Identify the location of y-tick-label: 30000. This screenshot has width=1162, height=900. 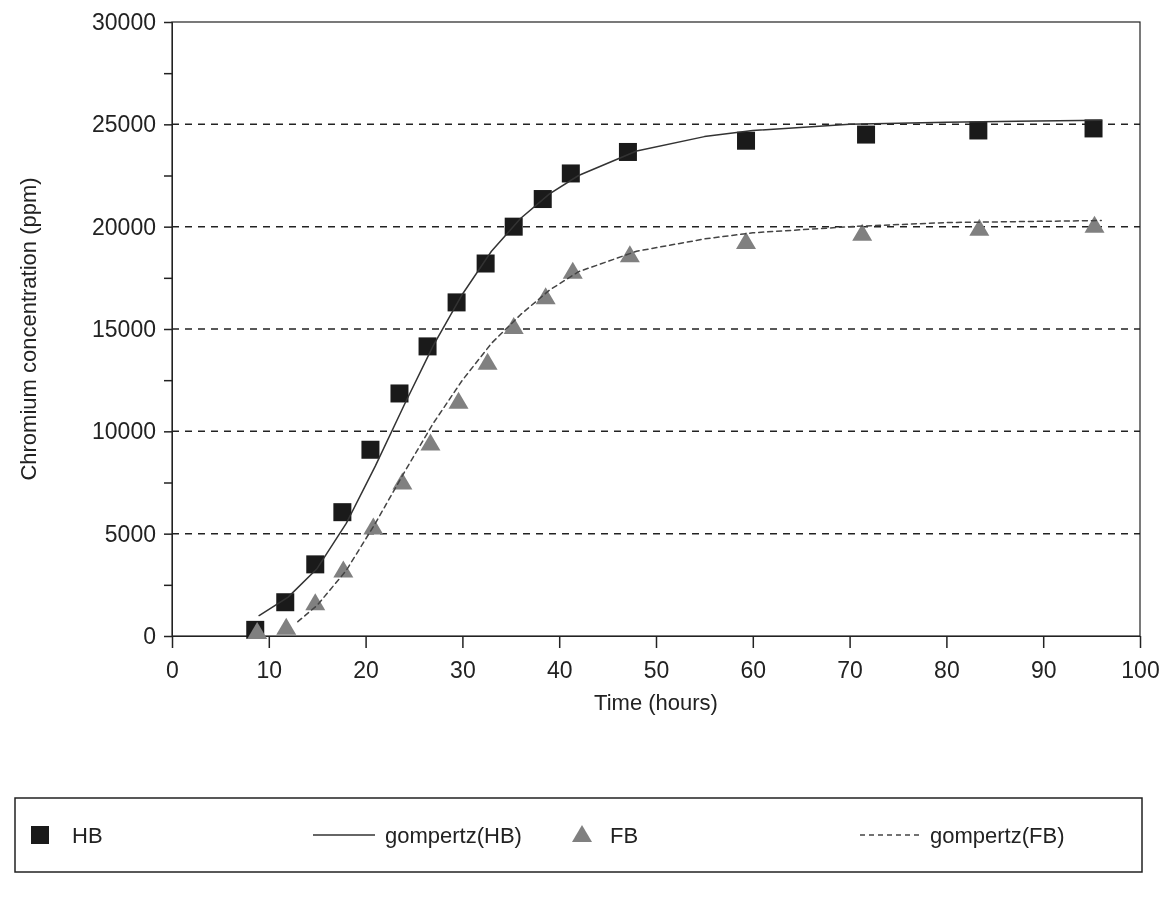
(124, 21).